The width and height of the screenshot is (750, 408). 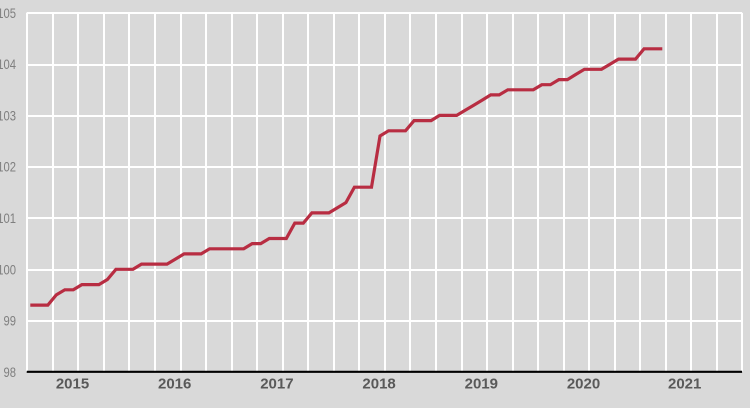 What do you see at coordinates (72, 384) in the screenshot?
I see `svg-text: 2015` at bounding box center [72, 384].